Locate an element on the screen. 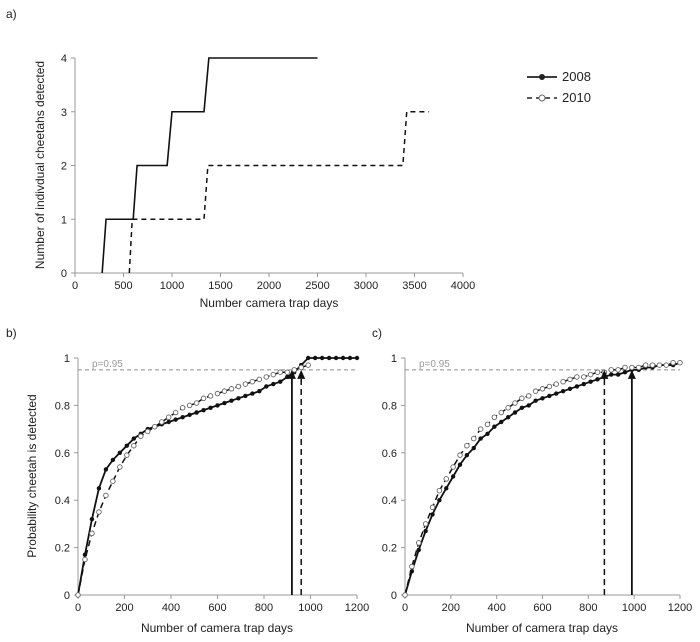 The width and height of the screenshot is (700, 642). panel-b-reference-label: p=0.95 is located at coordinates (107, 364).